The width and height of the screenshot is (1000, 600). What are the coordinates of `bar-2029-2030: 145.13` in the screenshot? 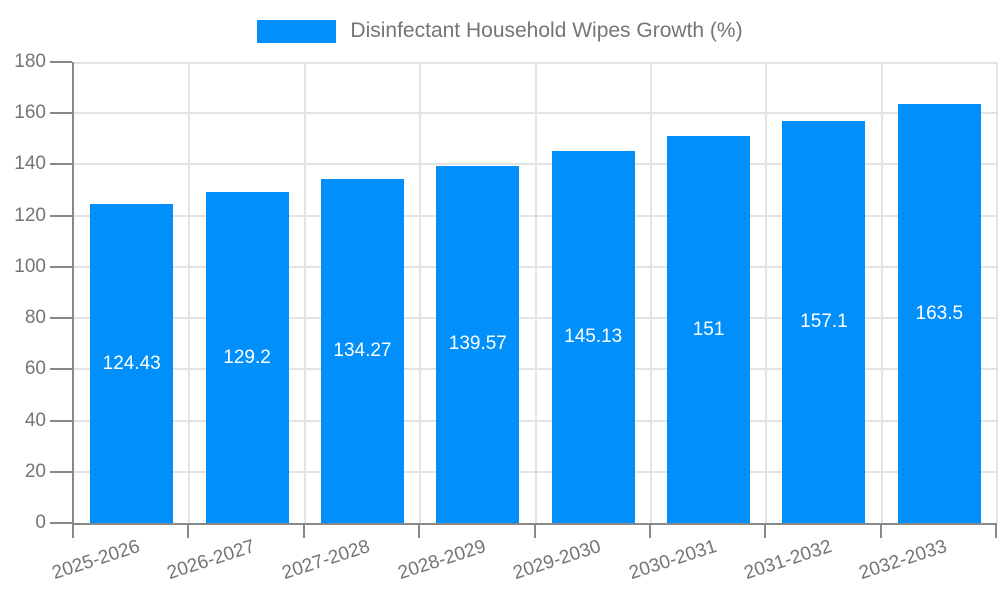 It's located at (593, 337).